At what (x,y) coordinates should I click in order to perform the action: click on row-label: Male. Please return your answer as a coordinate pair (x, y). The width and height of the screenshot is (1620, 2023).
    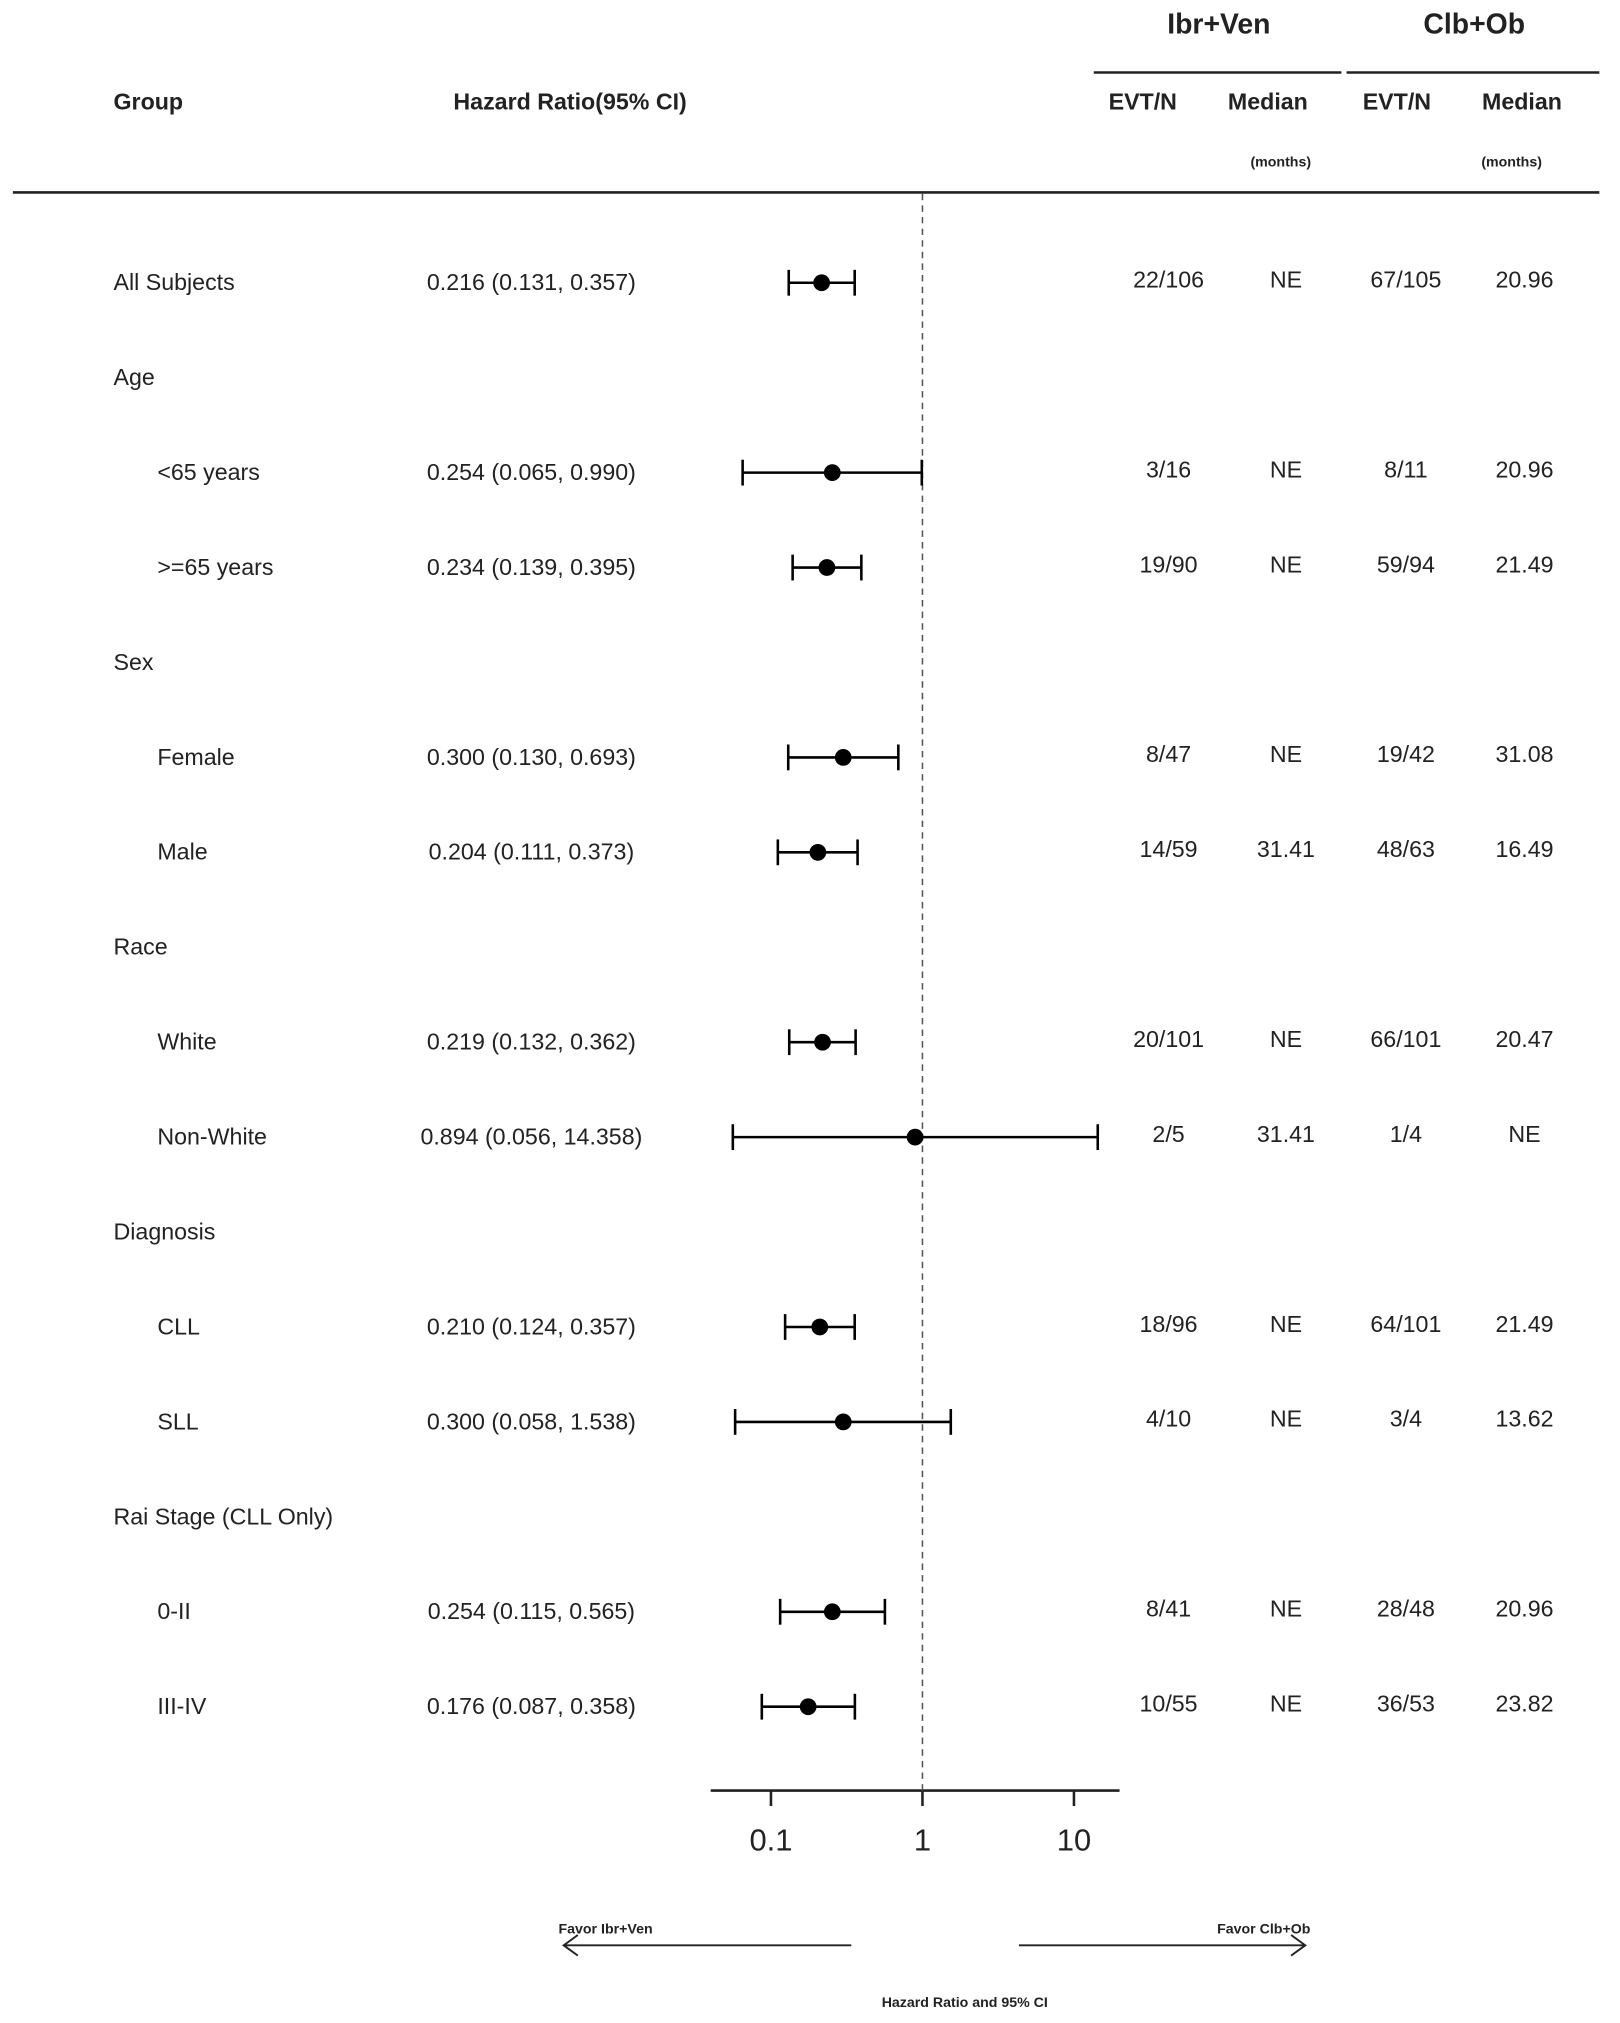
    Looking at the image, I should click on (182, 852).